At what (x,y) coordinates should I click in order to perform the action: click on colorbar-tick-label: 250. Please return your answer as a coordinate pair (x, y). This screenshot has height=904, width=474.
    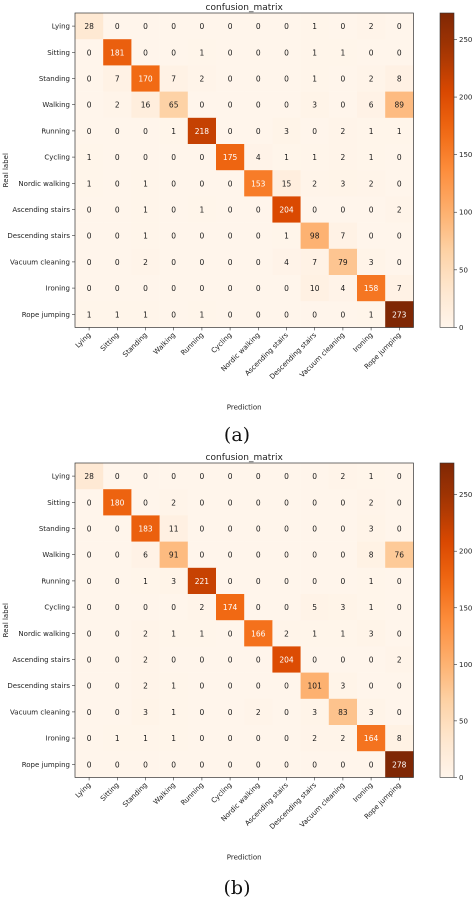
    Looking at the image, I should click on (465, 495).